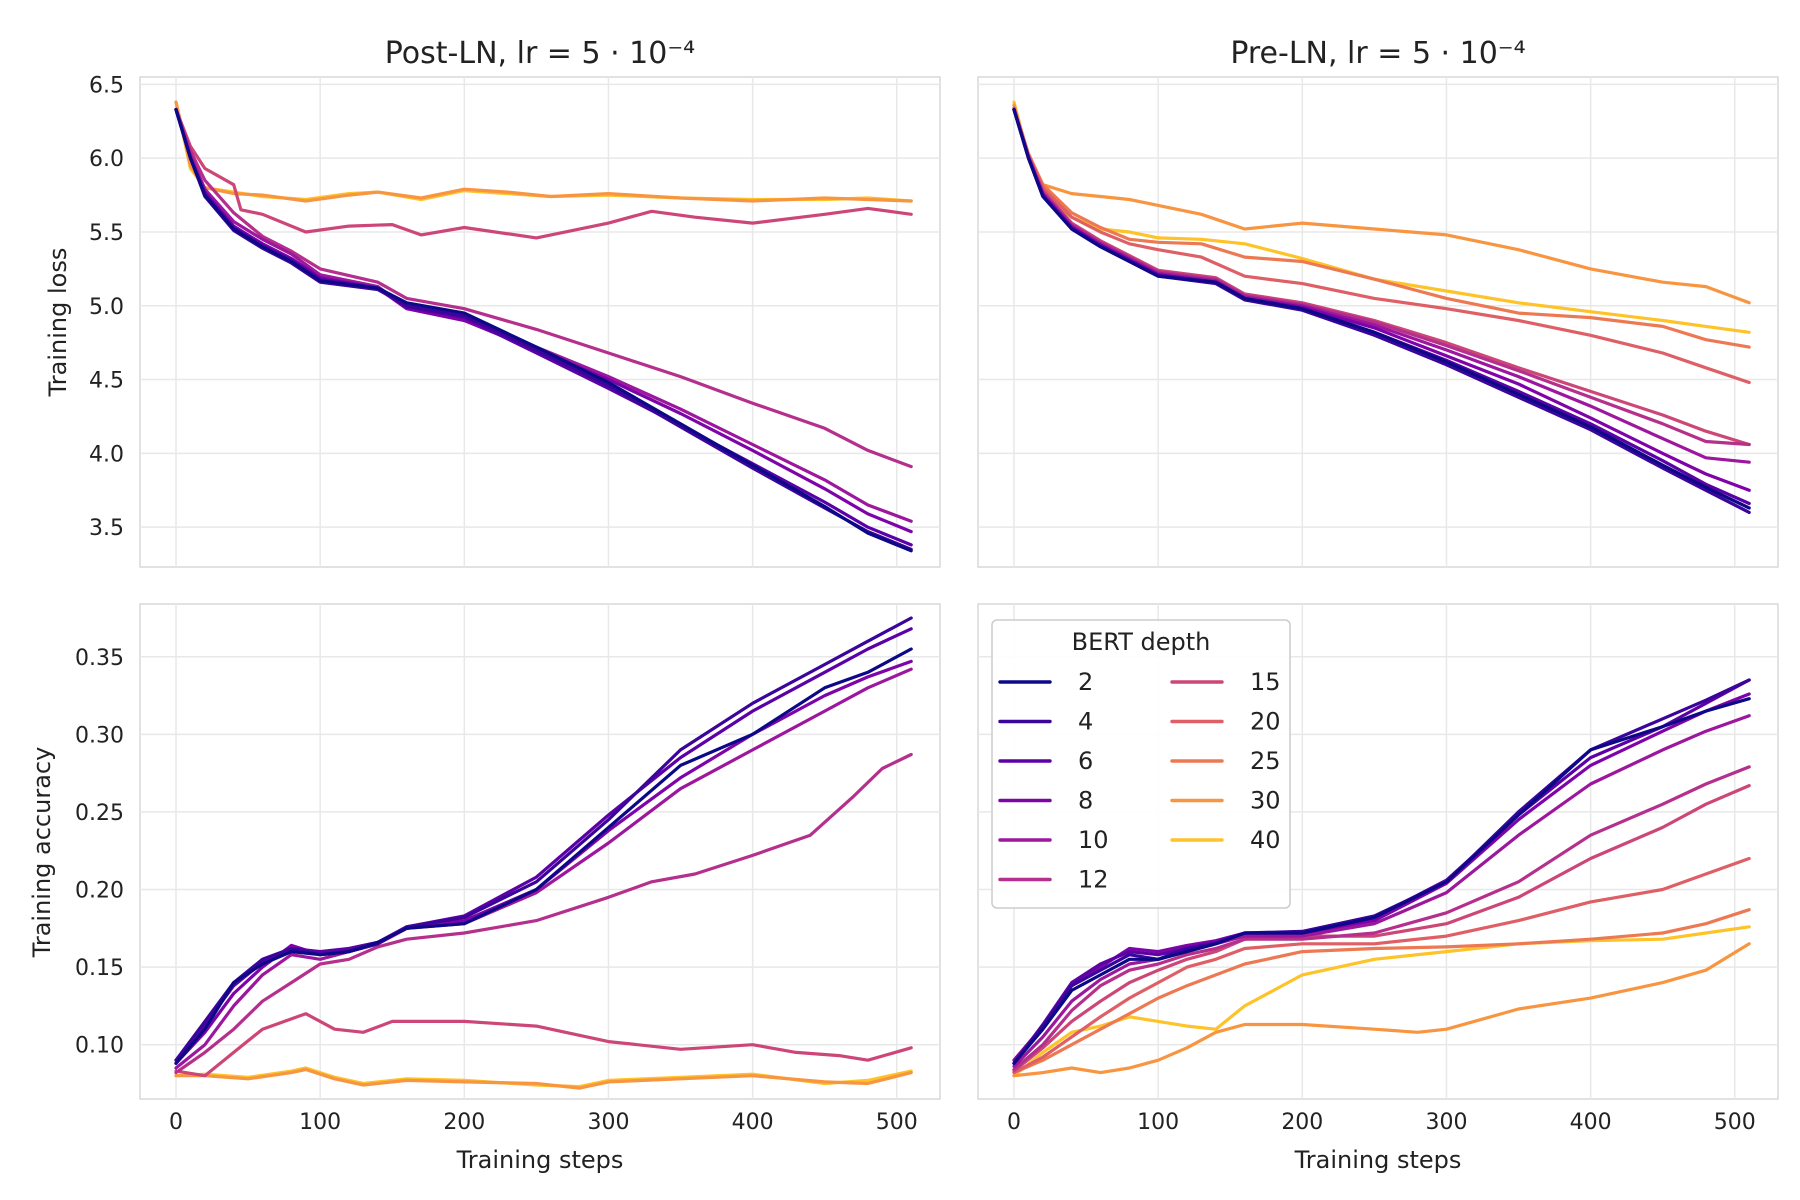 This screenshot has height=1200, width=1800. Describe the element at coordinates (1141, 642) in the screenshot. I see `legend-title: BERT depth` at that location.